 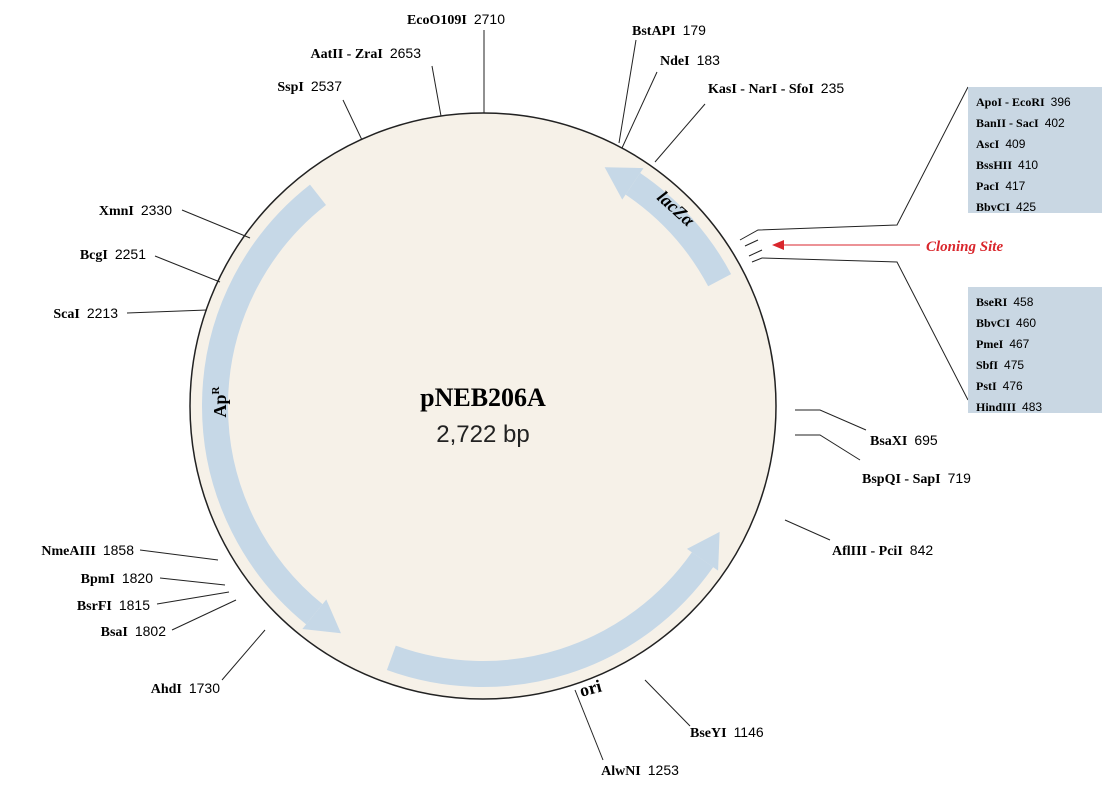 What do you see at coordinates (85, 313) in the screenshot?
I see `site-label: ScaI 2213` at bounding box center [85, 313].